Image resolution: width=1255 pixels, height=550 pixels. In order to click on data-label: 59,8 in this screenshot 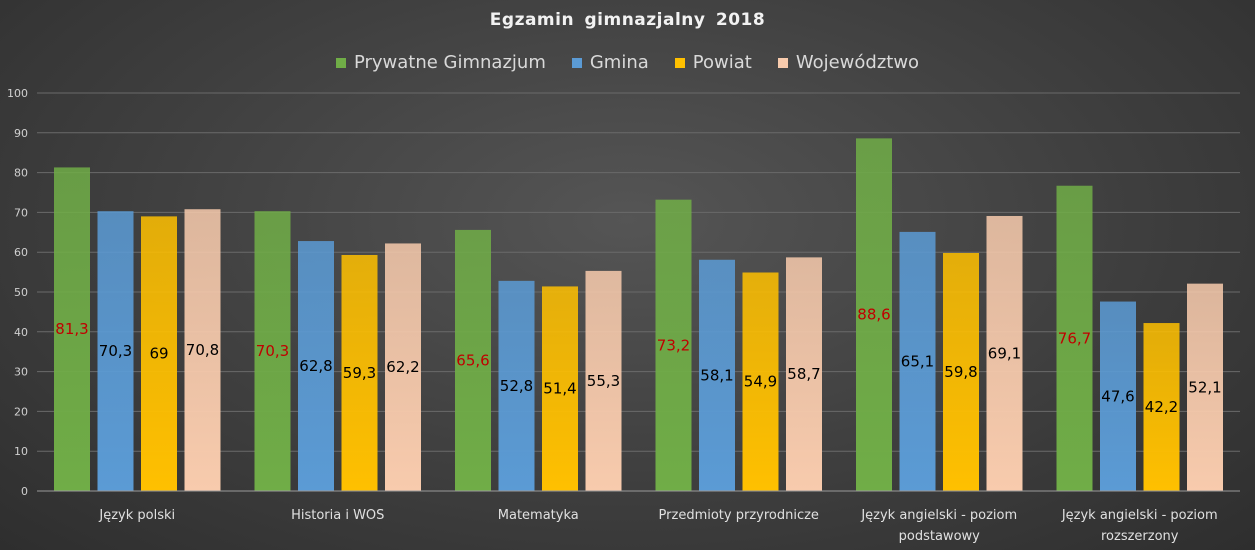, I will do `click(960, 372)`.